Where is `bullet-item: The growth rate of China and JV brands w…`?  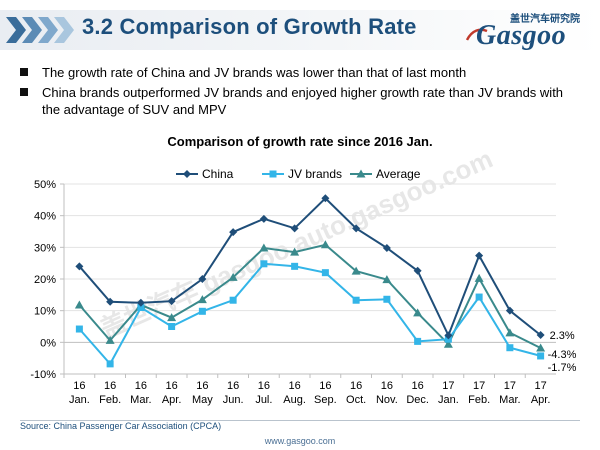 bullet-item: The growth rate of China and JV brands w… is located at coordinates (300, 72).